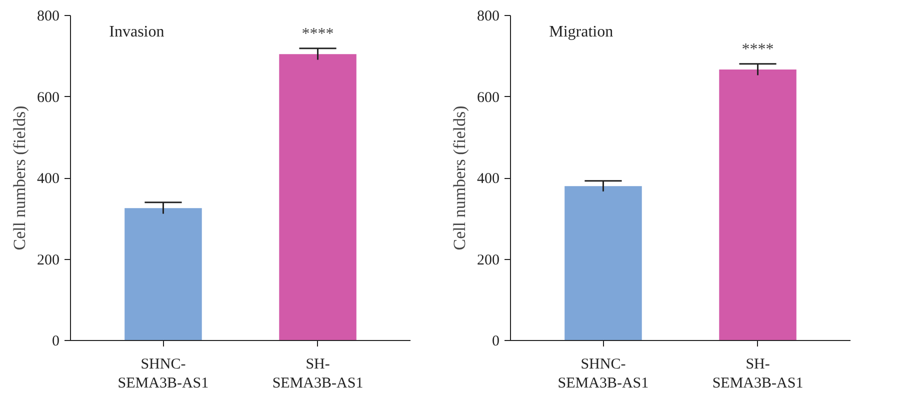  I want to click on text: Migration, so click(581, 32).